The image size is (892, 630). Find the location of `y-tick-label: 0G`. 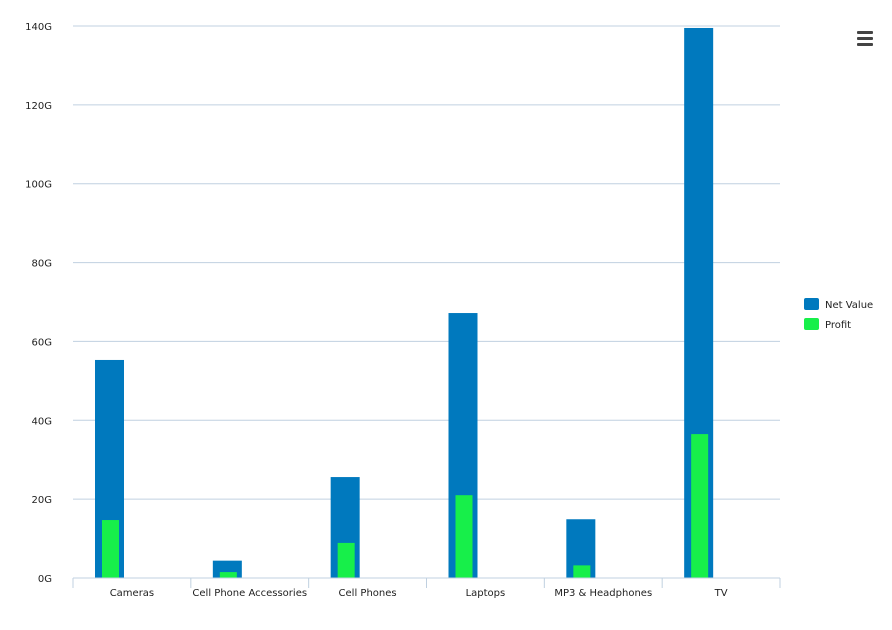

y-tick-label: 0G is located at coordinates (45, 579).